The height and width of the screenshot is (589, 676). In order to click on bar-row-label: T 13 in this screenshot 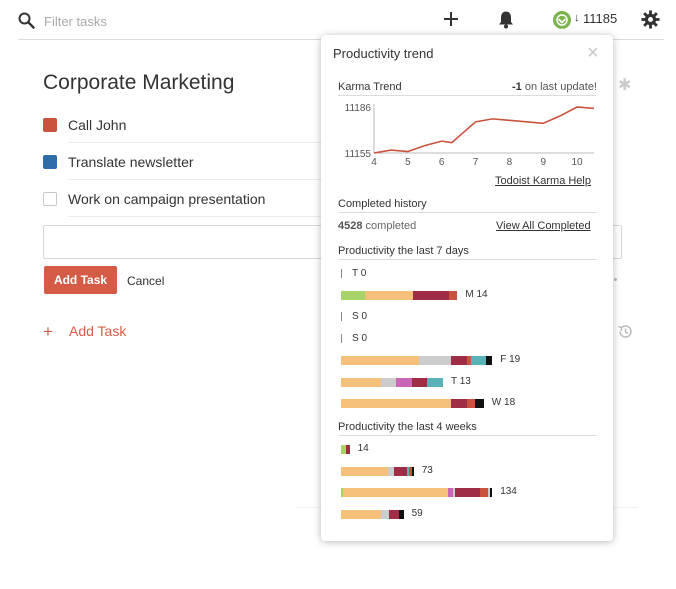, I will do `click(461, 381)`.